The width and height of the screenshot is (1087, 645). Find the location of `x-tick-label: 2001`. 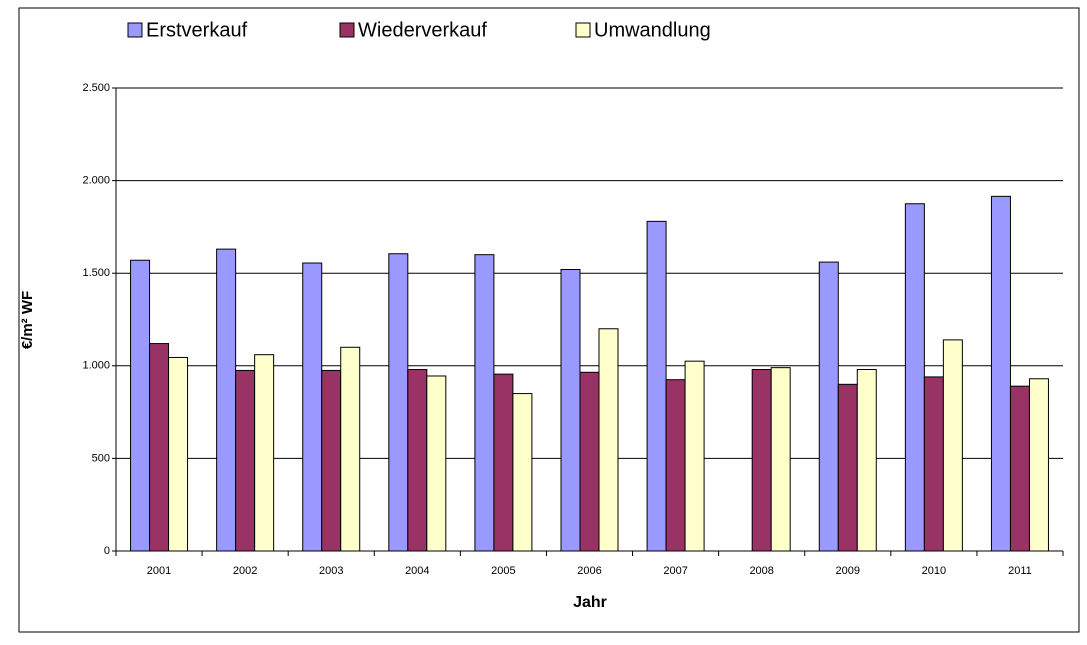

x-tick-label: 2001 is located at coordinates (159, 571).